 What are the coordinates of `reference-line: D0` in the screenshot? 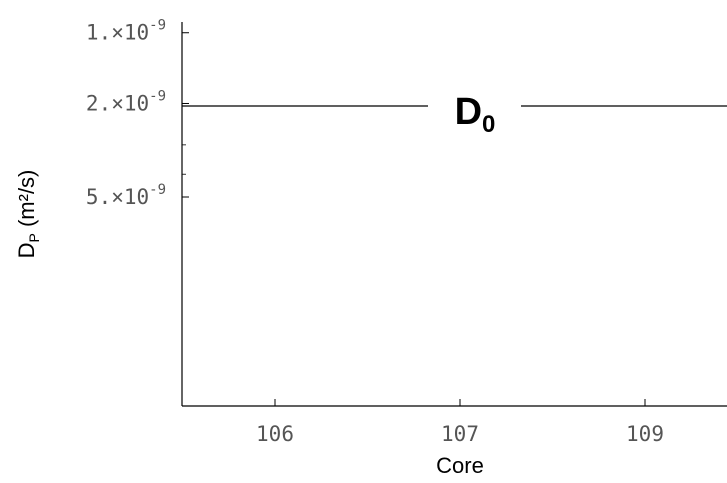 It's located at (454, 114).